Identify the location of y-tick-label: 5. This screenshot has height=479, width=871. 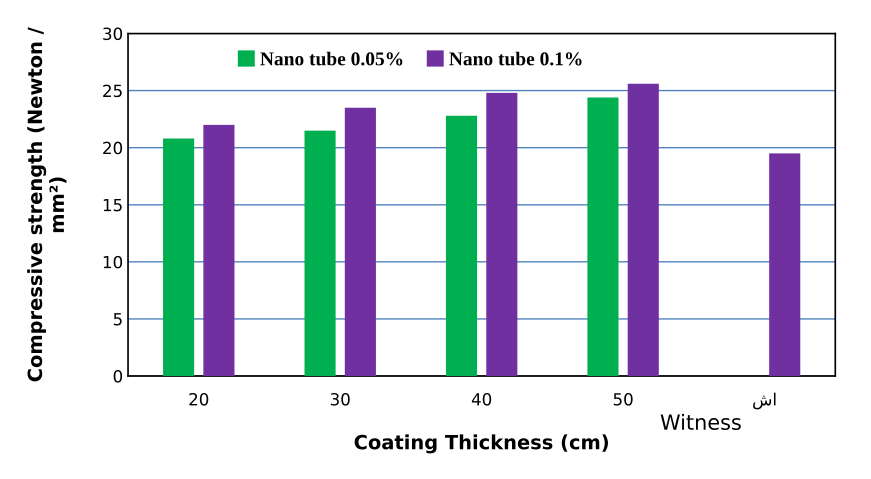
(118, 319).